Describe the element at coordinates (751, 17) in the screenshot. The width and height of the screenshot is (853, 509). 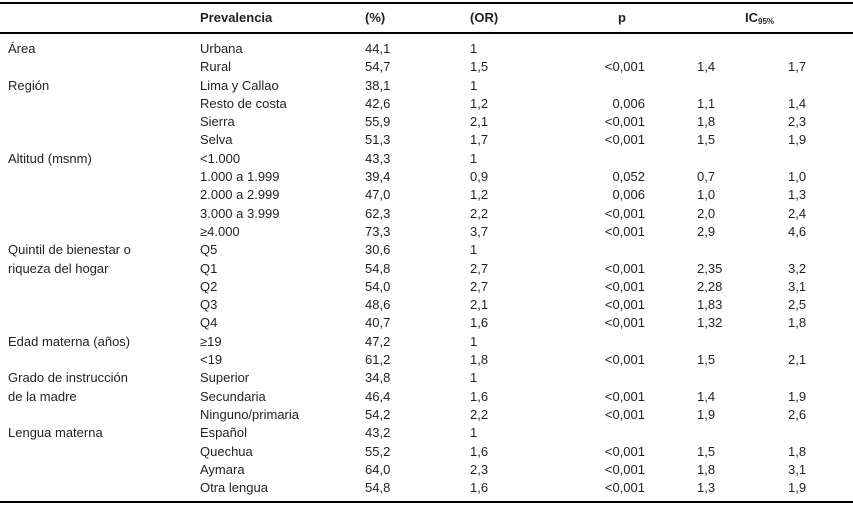
I see `header-ic-base: IC` at that location.